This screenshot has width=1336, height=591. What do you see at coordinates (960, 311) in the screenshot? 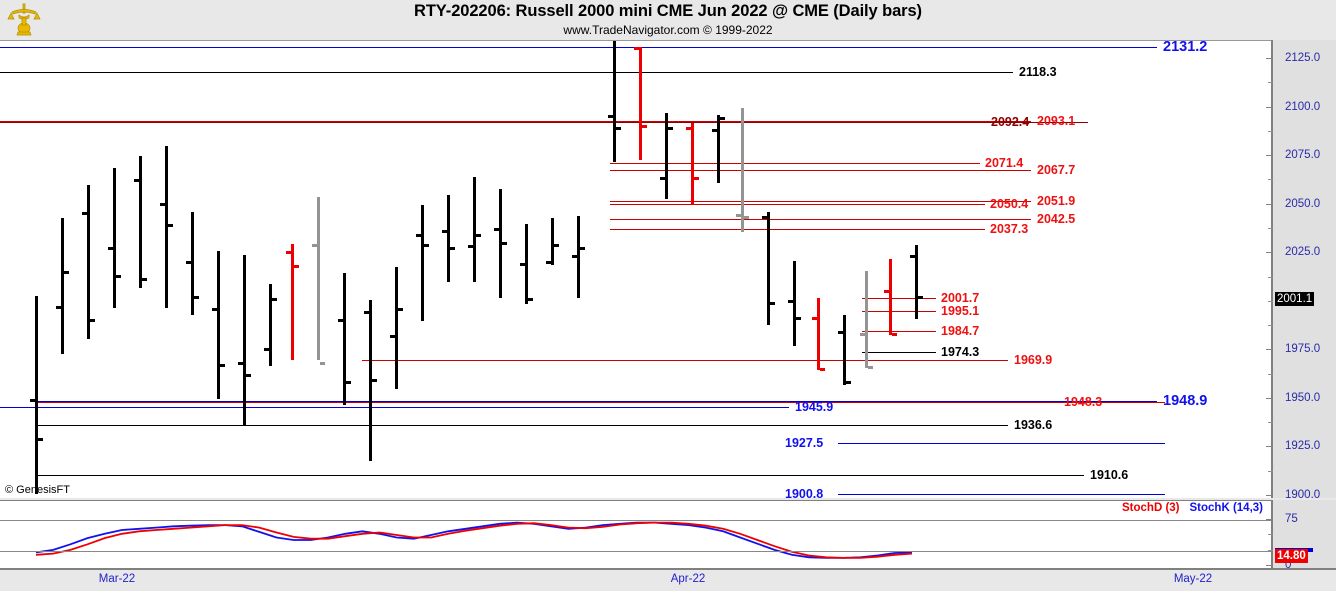
I see `price-level-label: 1995.1` at bounding box center [960, 311].